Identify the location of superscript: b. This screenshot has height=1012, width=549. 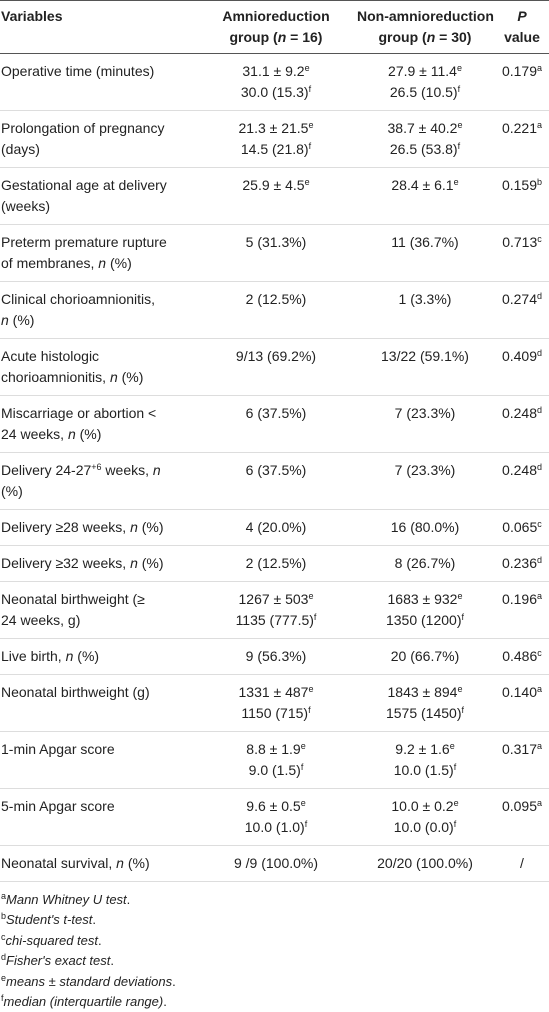
(540, 182).